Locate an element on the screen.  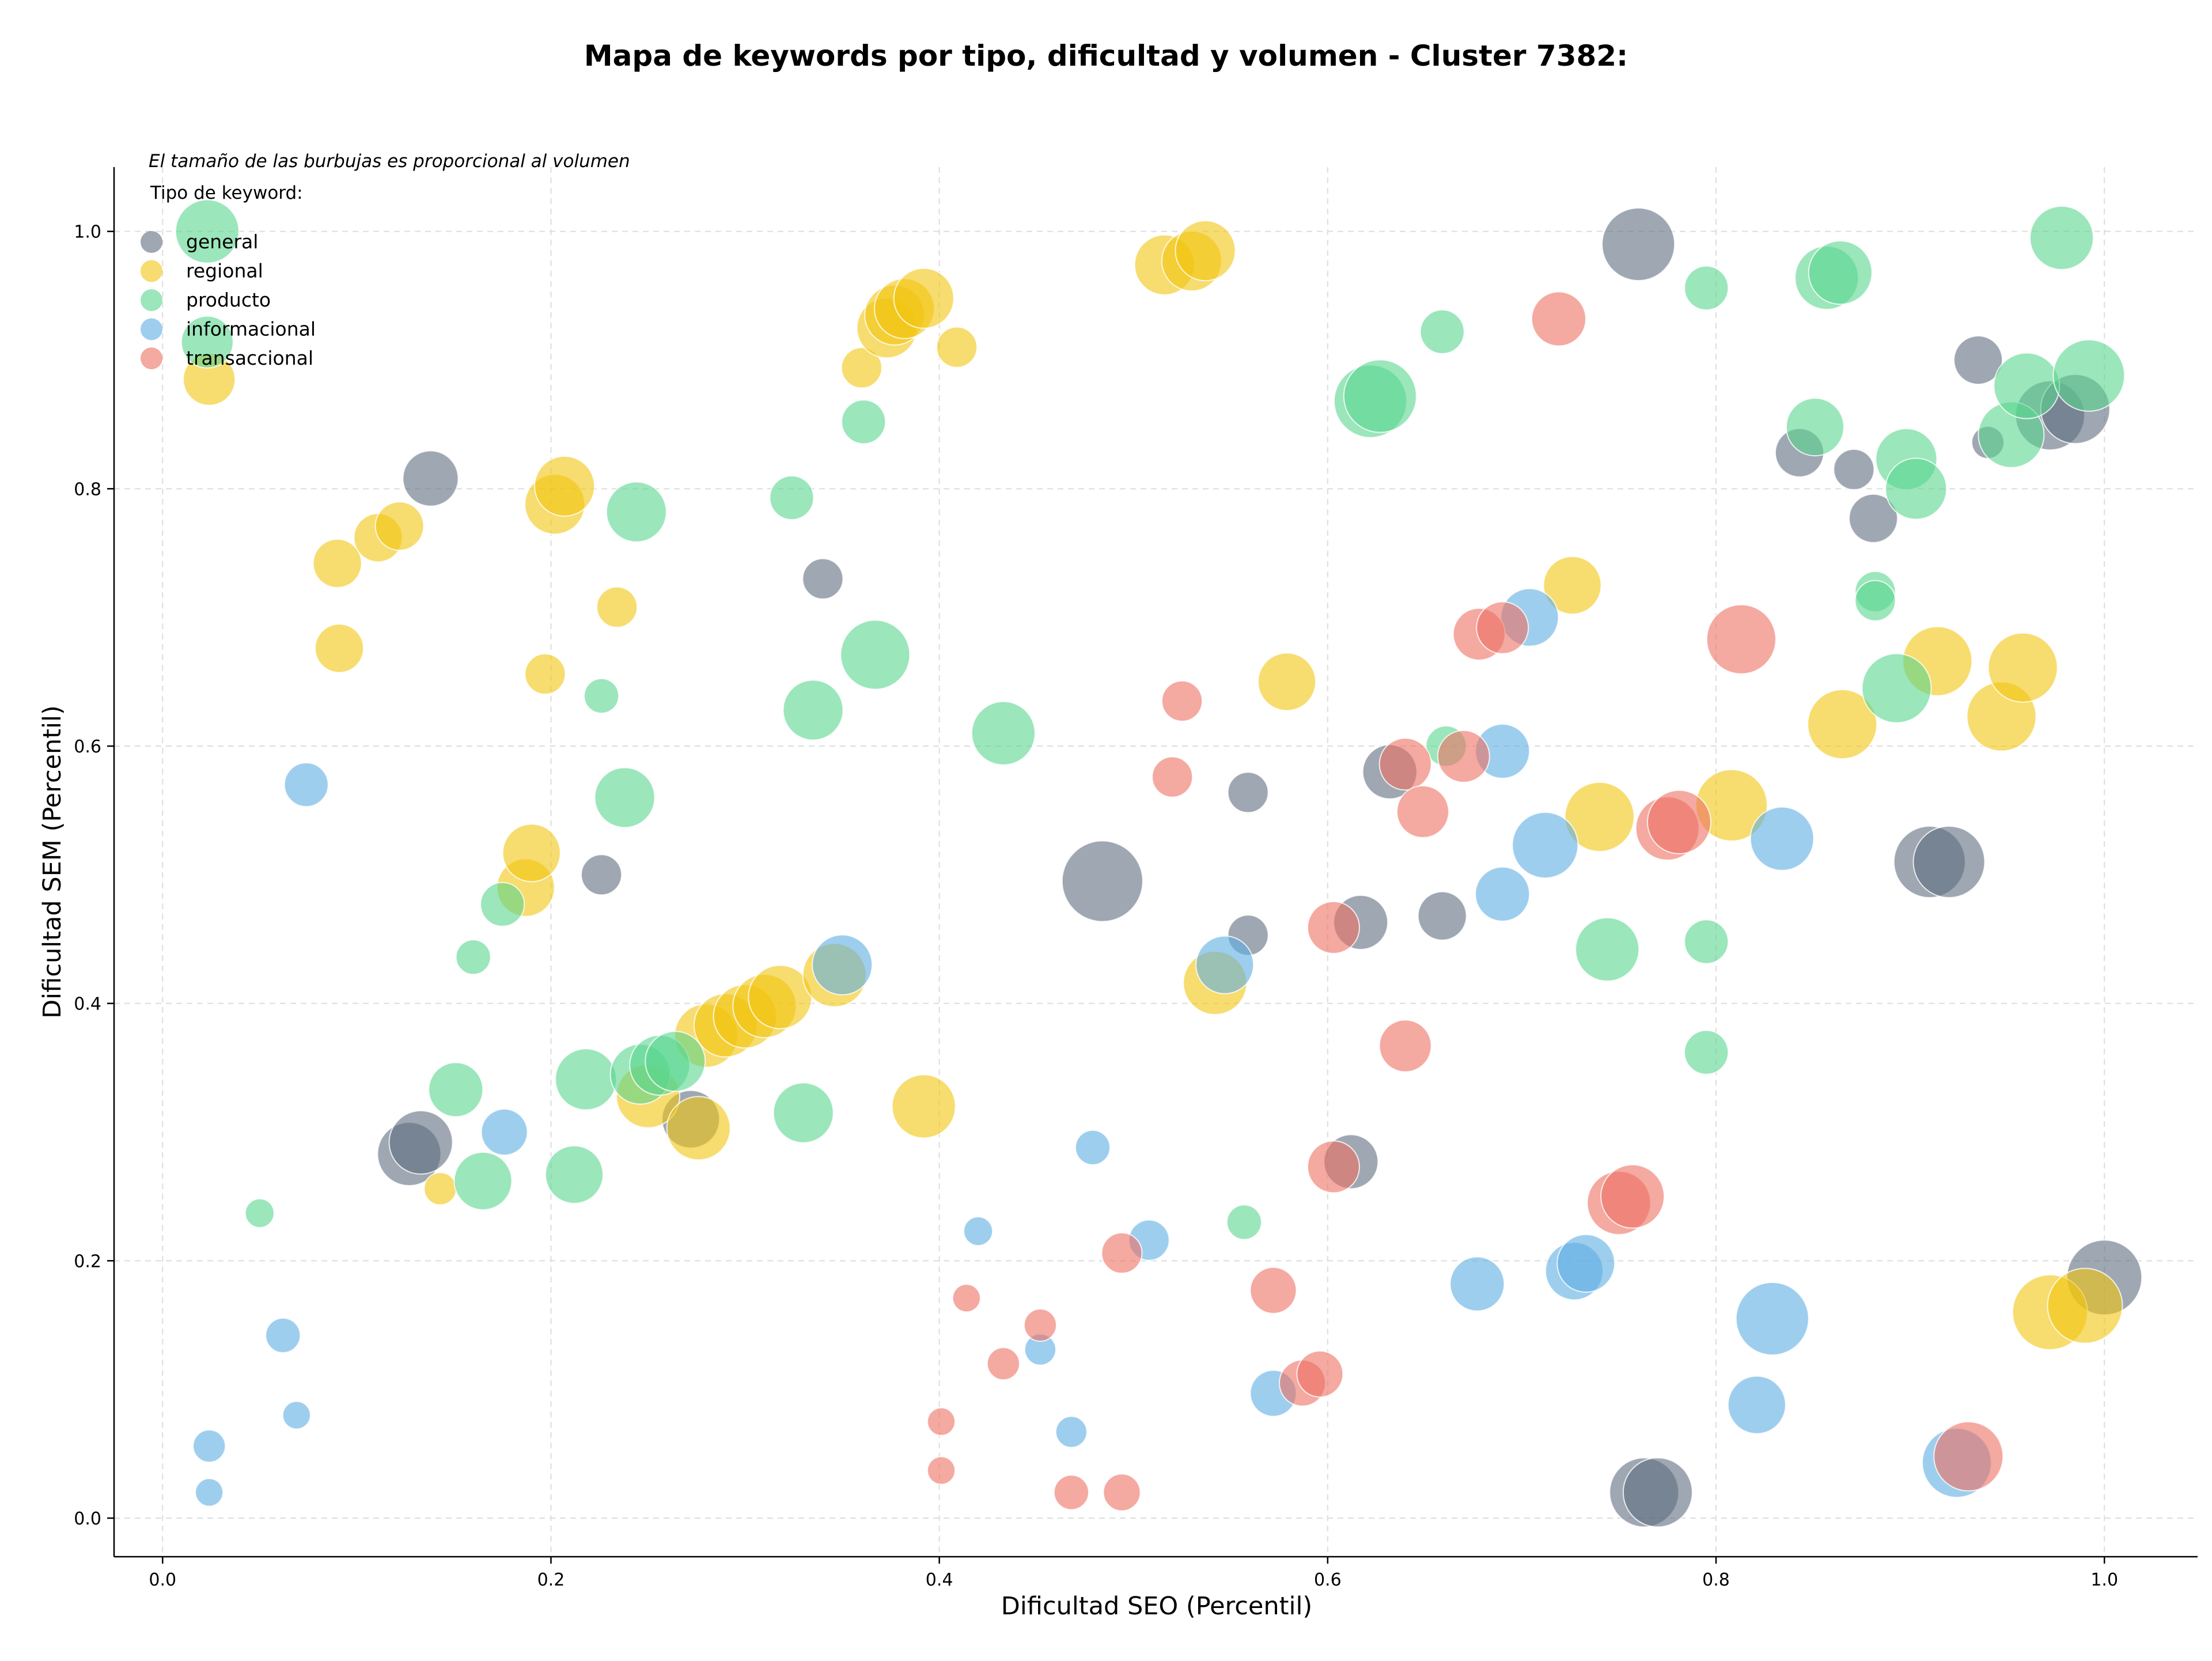
x-axis-label: Dificultad SEO (Percentil) is located at coordinates (1156, 1606).